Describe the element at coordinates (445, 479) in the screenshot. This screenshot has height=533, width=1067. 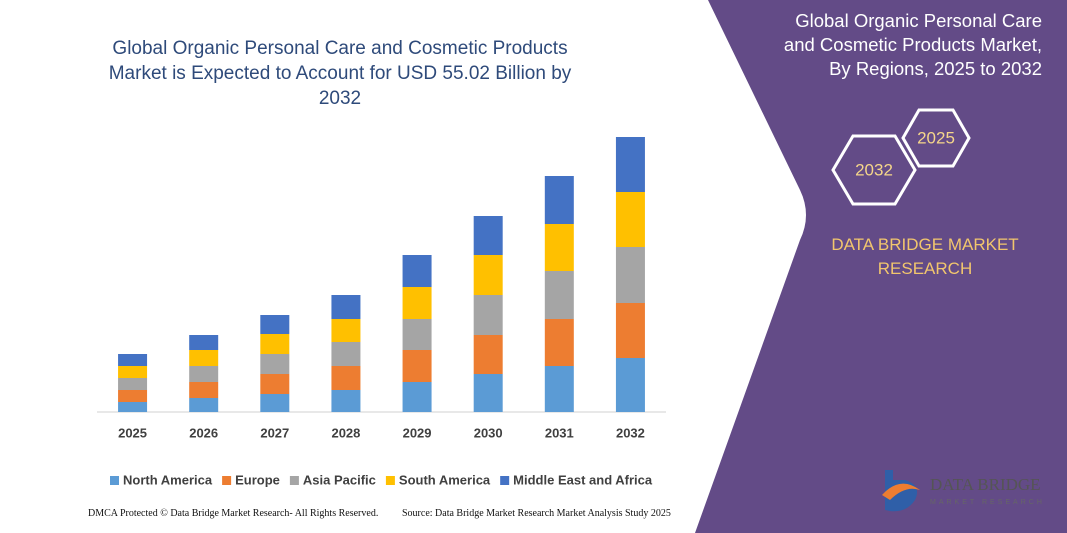
I see `legend-label: South America` at that location.